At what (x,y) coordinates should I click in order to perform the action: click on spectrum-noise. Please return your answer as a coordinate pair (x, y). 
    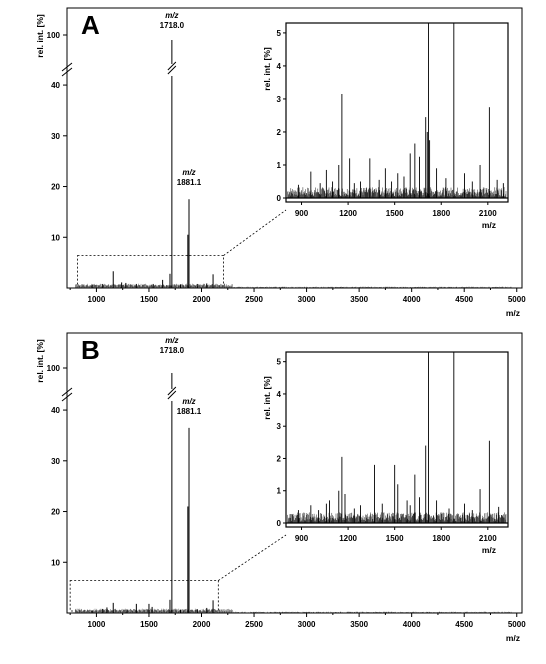
    Looking at the image, I should click on (293, 285).